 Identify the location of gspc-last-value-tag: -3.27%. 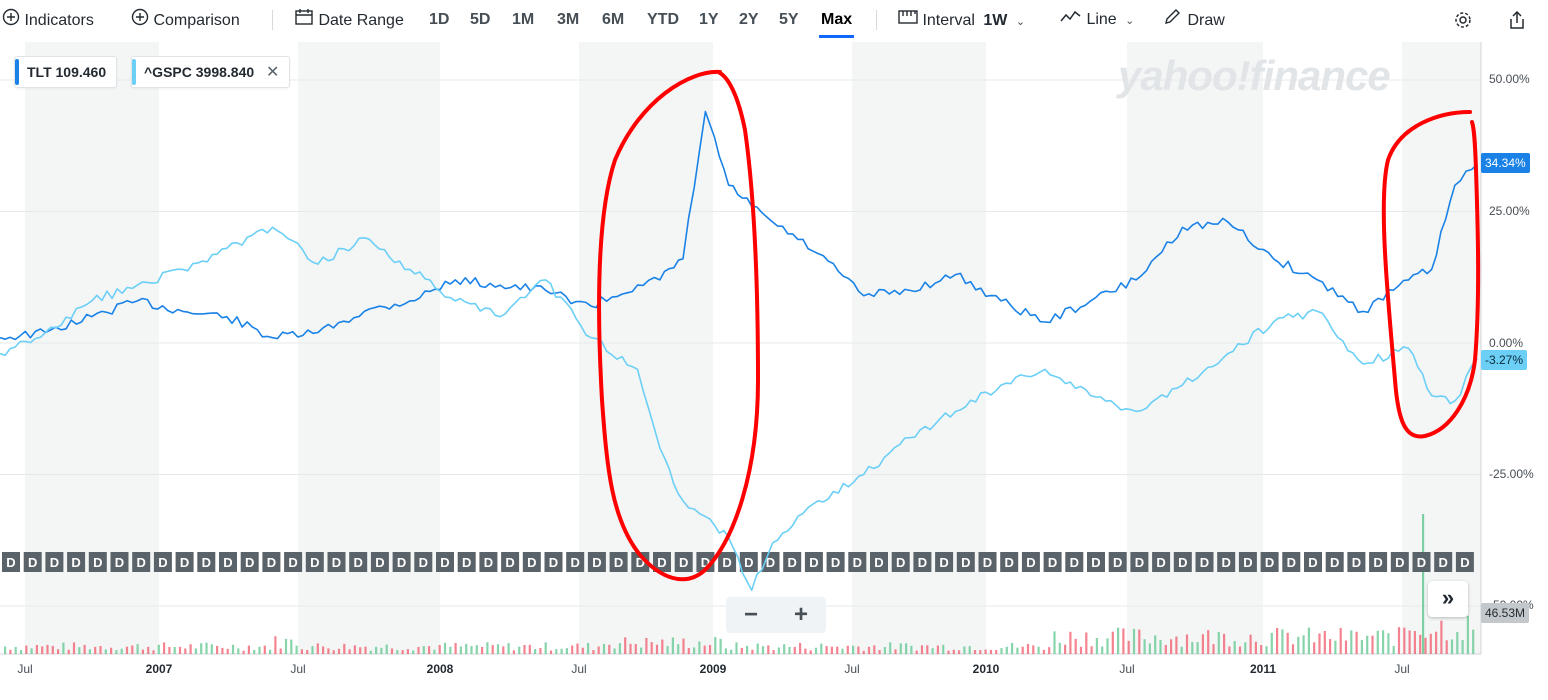
(1504, 360).